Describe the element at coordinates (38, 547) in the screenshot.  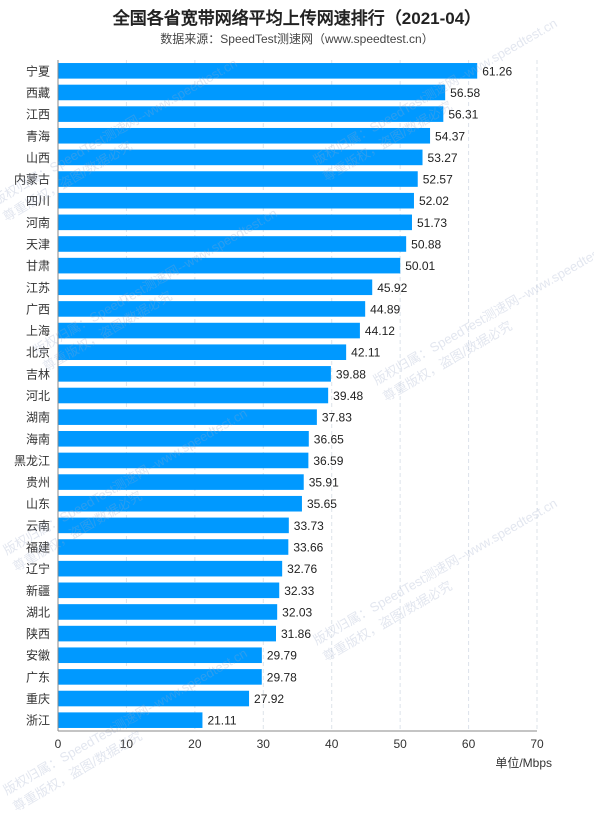
I see `category-label: 福建` at that location.